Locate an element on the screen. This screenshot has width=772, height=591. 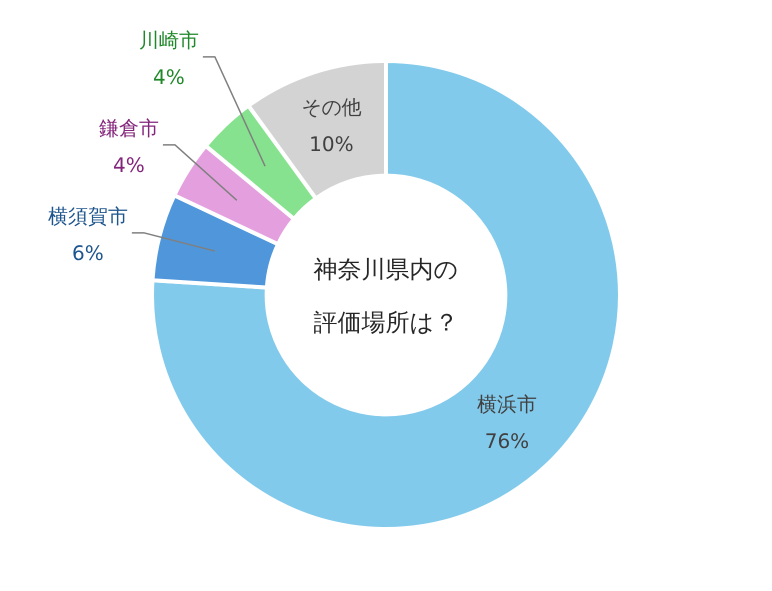
data-label: 76% is located at coordinates (507, 440).